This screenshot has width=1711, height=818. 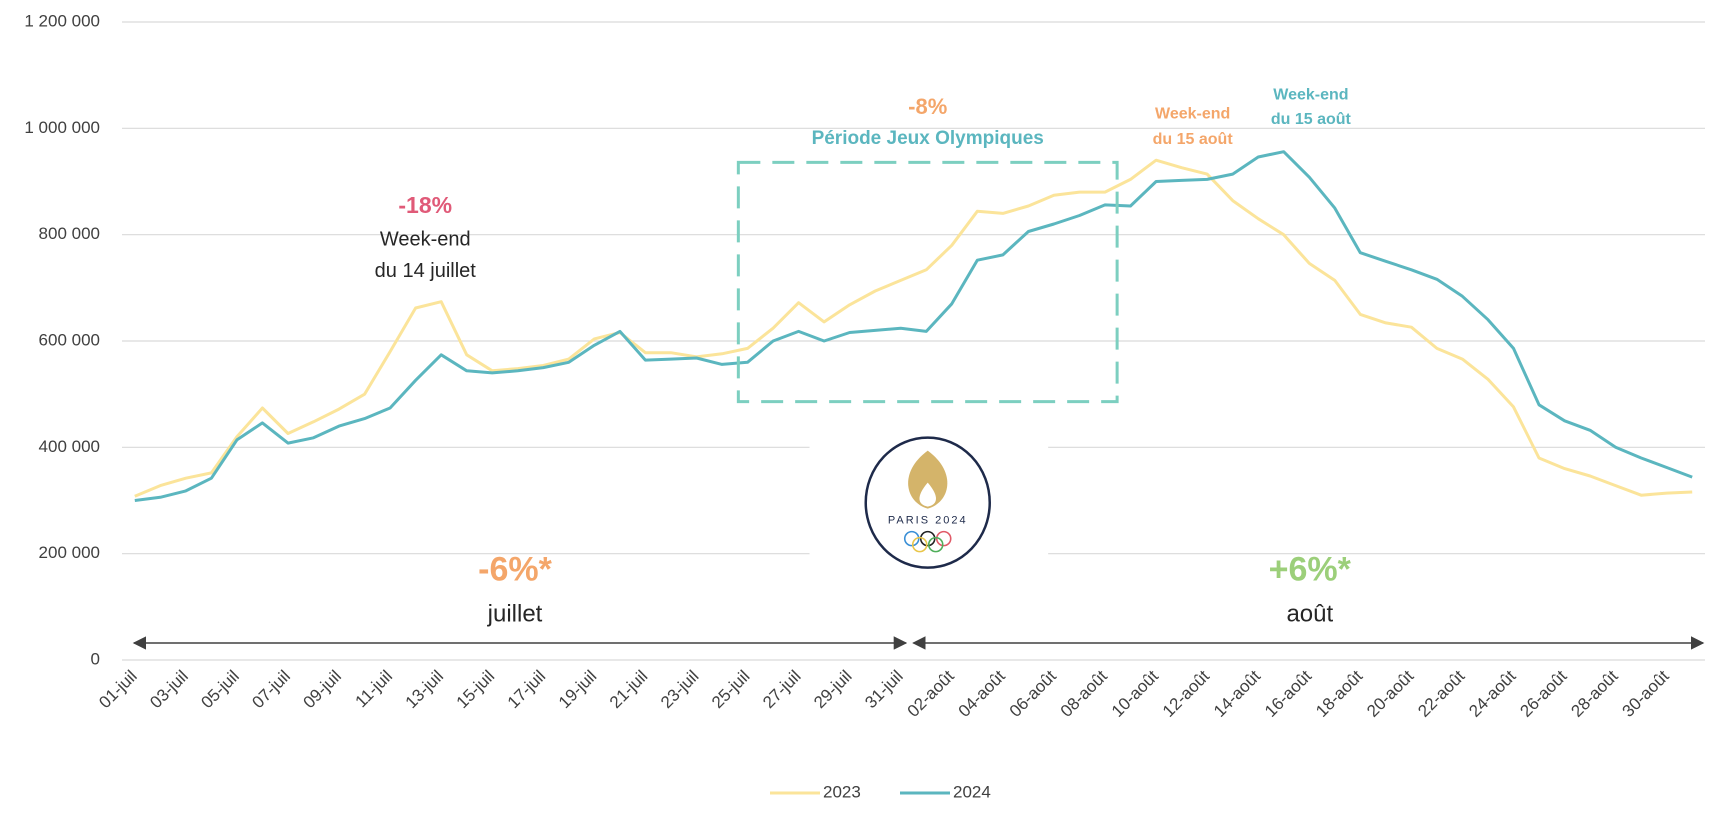 What do you see at coordinates (95, 658) in the screenshot?
I see `y-tick-label: 0` at bounding box center [95, 658].